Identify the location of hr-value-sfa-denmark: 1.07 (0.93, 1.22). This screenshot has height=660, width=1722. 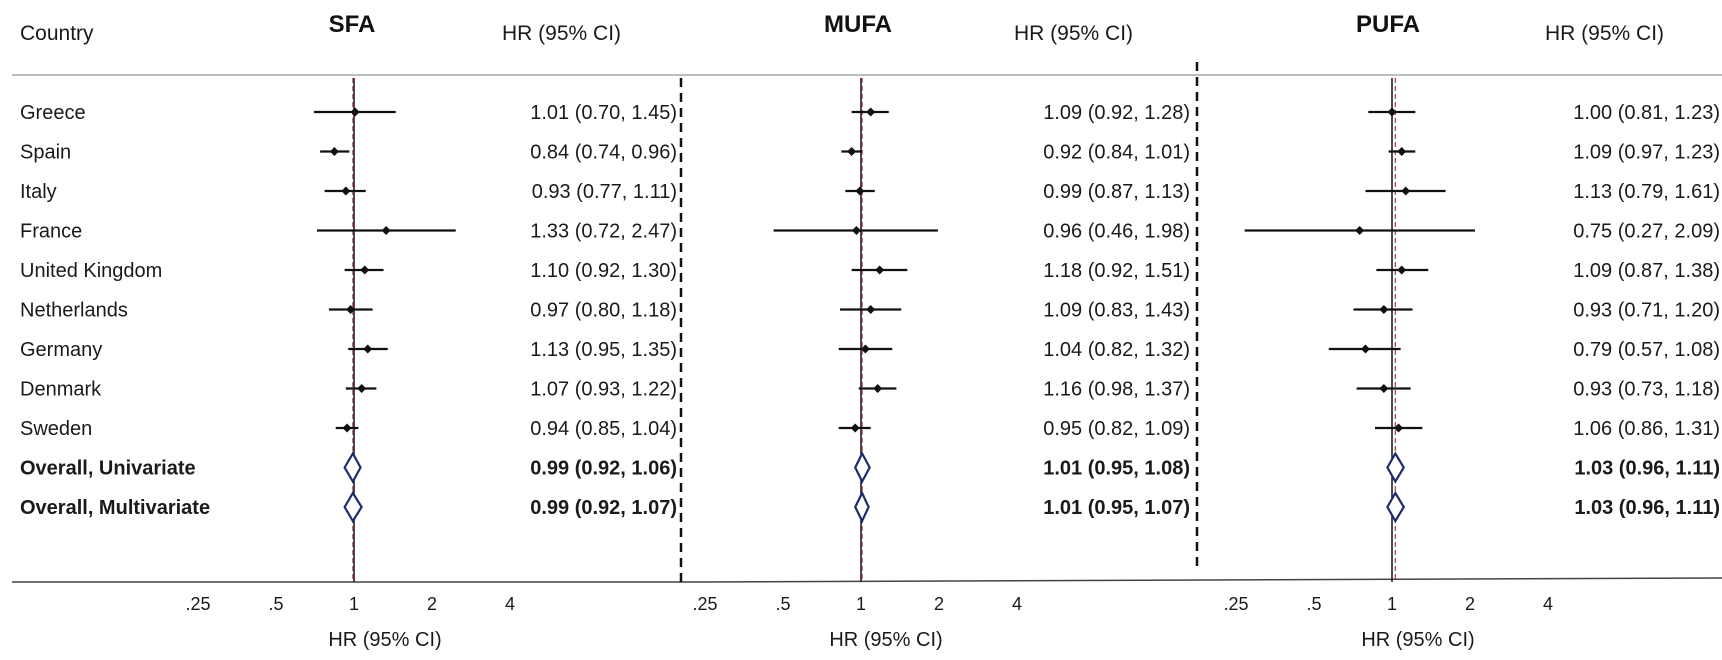
(603, 390).